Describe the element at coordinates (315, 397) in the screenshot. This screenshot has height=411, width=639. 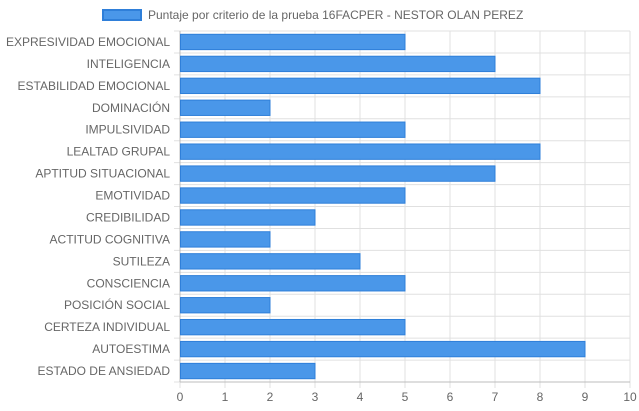
I see `x-tick-label: 3` at that location.